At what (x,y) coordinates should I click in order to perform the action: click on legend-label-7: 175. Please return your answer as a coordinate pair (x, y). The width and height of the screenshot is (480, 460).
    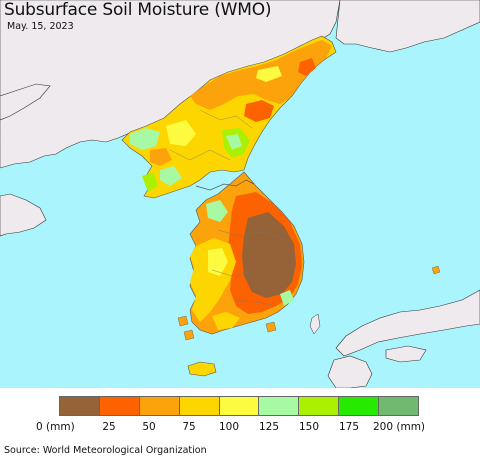
    Looking at the image, I should click on (349, 427).